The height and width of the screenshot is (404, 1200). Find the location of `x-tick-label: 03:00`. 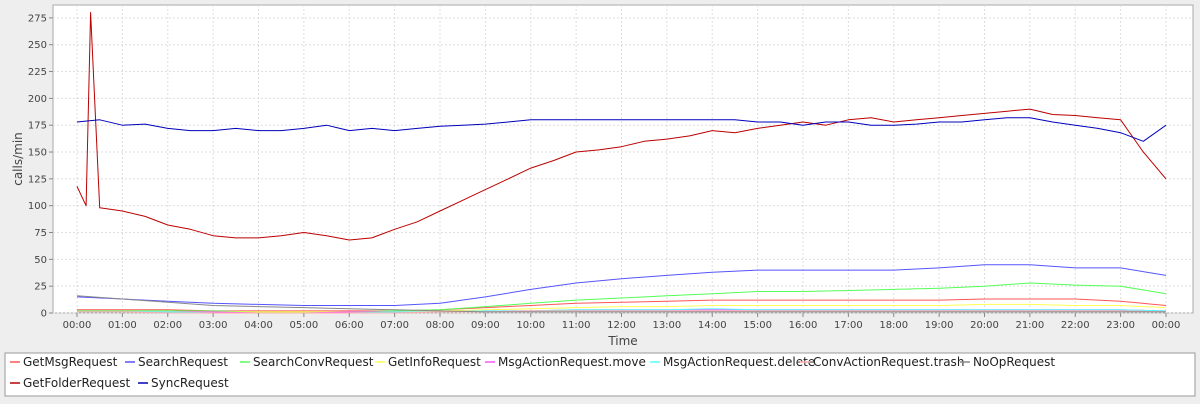

x-tick-label: 03:00 is located at coordinates (213, 325).